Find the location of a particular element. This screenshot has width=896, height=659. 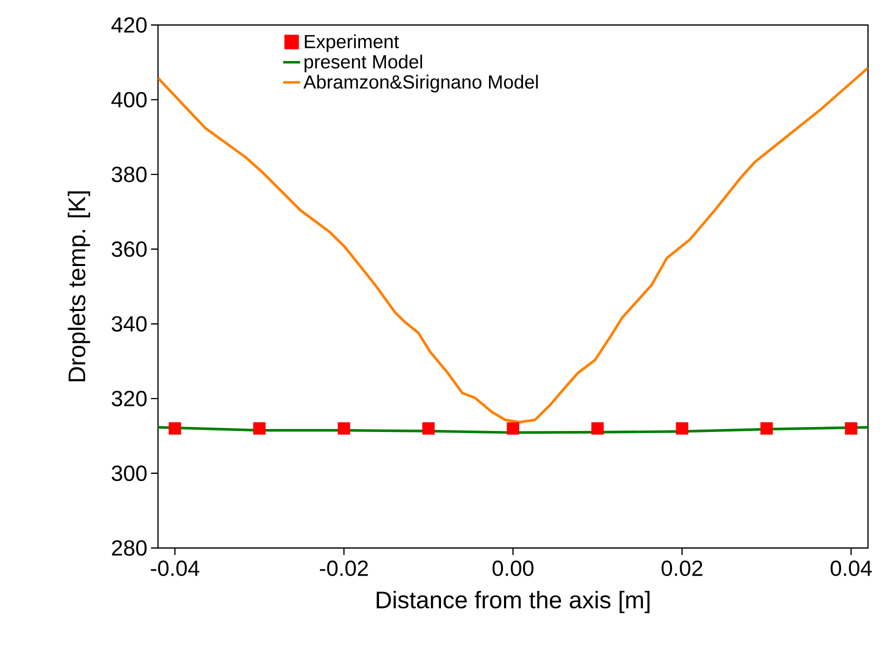

y-tick-label: 380 is located at coordinates (129, 174).